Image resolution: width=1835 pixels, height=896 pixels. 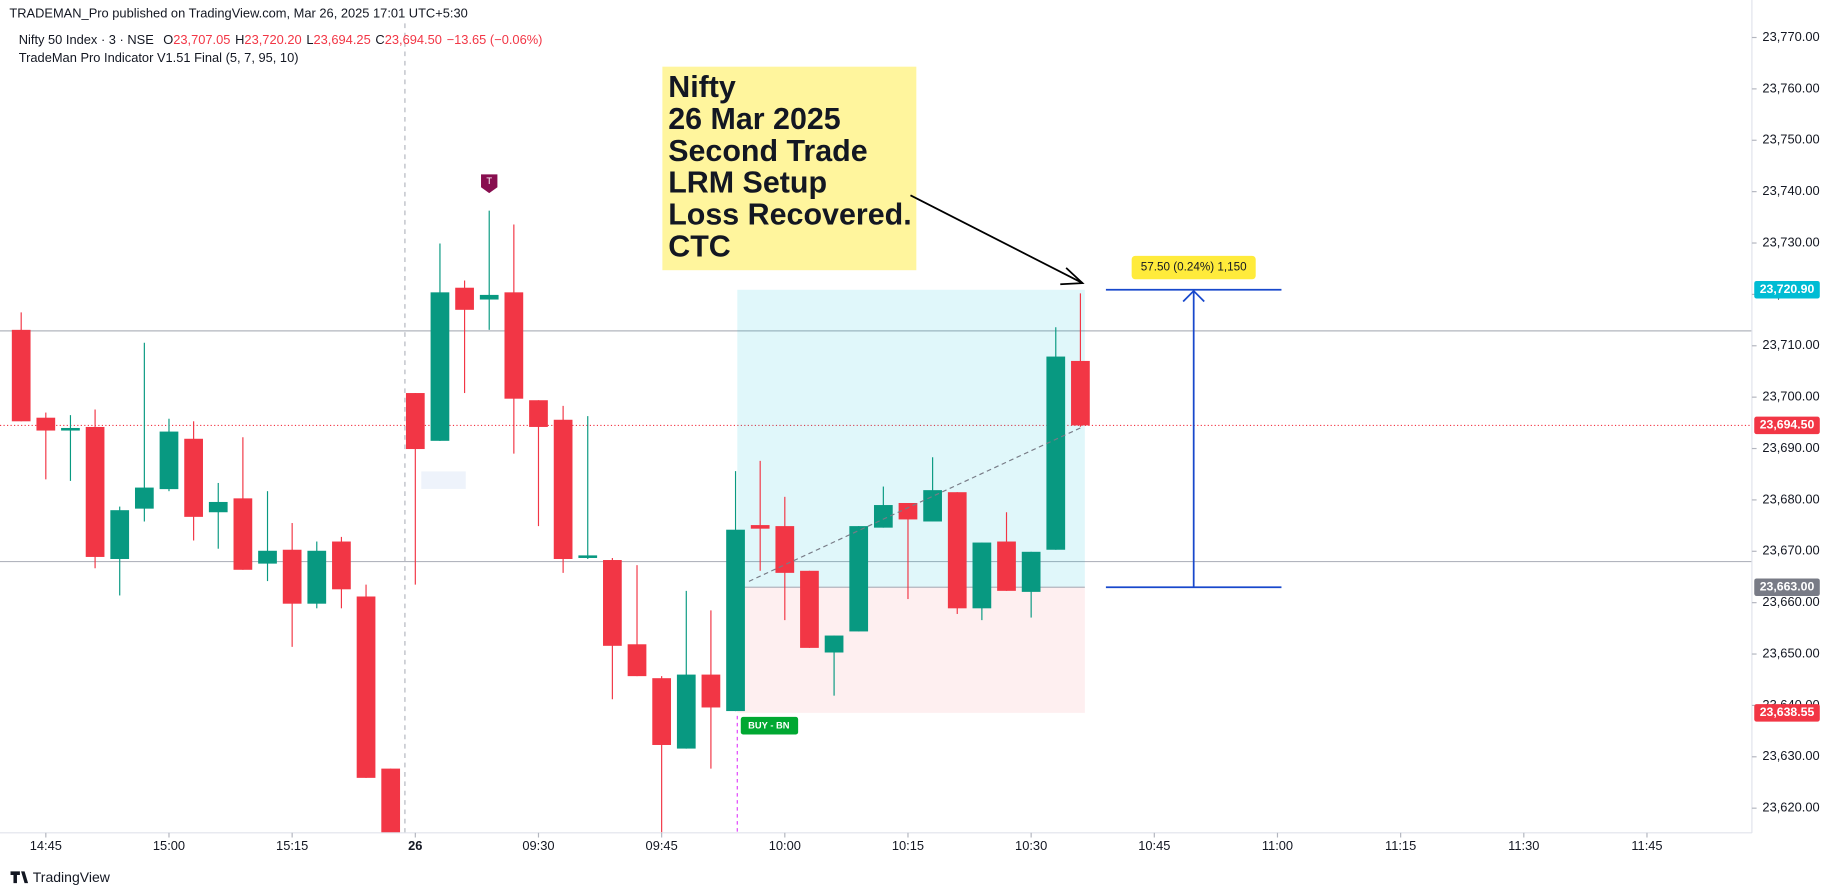 What do you see at coordinates (699, 247) in the screenshot?
I see `annotation-line: CTC` at bounding box center [699, 247].